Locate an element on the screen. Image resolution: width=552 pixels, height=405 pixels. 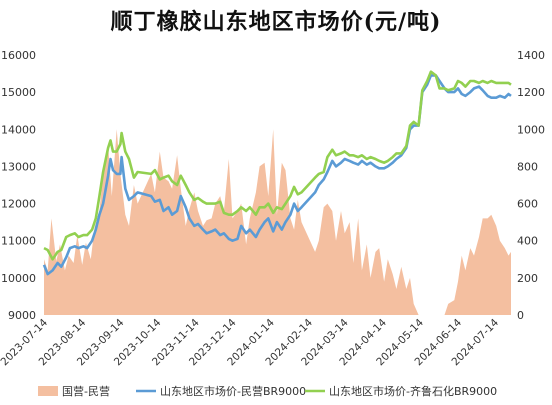
legend-label: 山东地区市场价-民营BR9000 is located at coordinates (233, 391).